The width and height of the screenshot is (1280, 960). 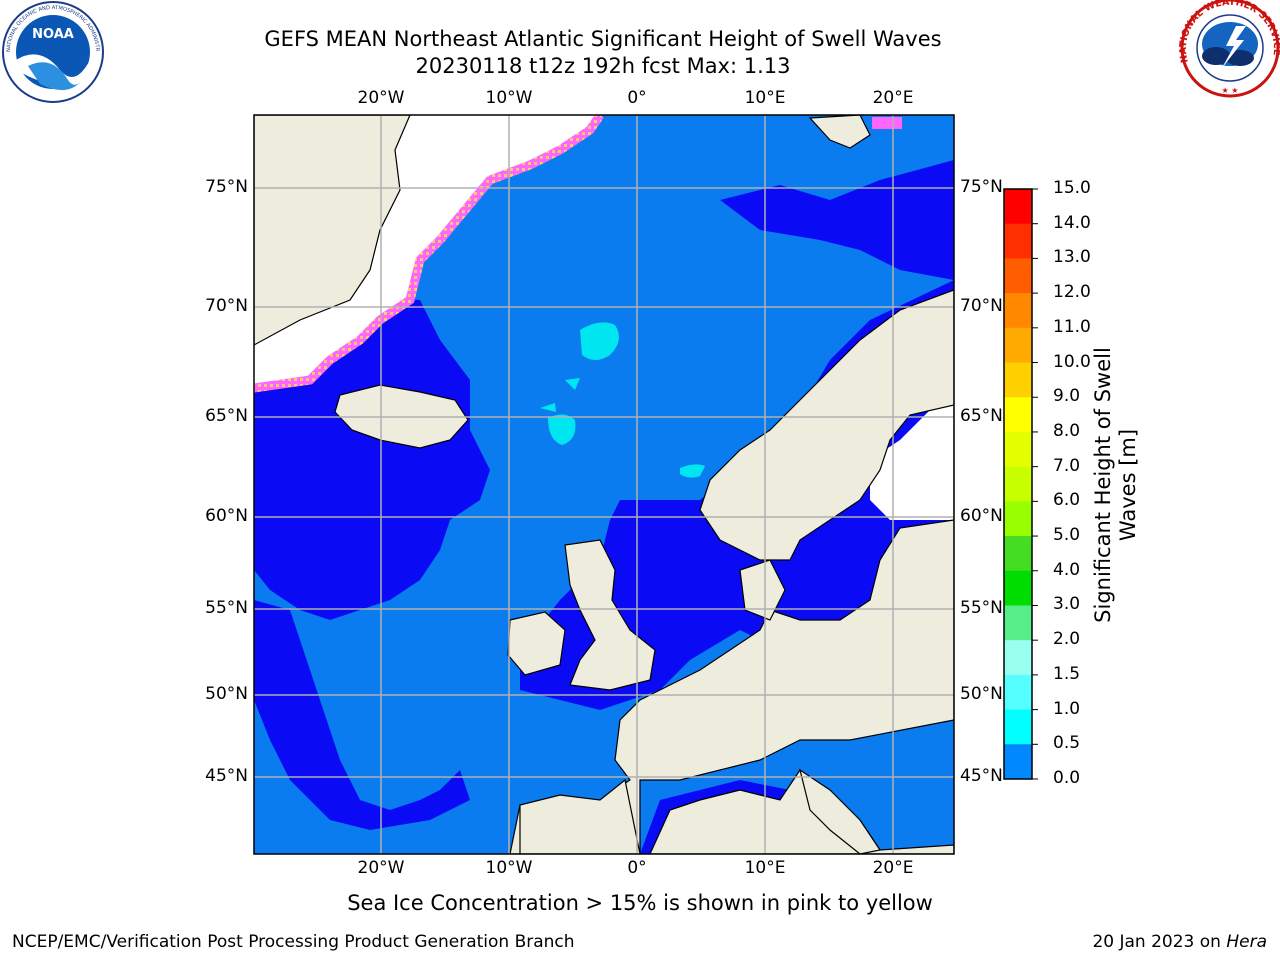 What do you see at coordinates (603, 66) in the screenshot?
I see `chart-subtitle: 20230118 t12z 192h fcst Max: 1.13` at bounding box center [603, 66].